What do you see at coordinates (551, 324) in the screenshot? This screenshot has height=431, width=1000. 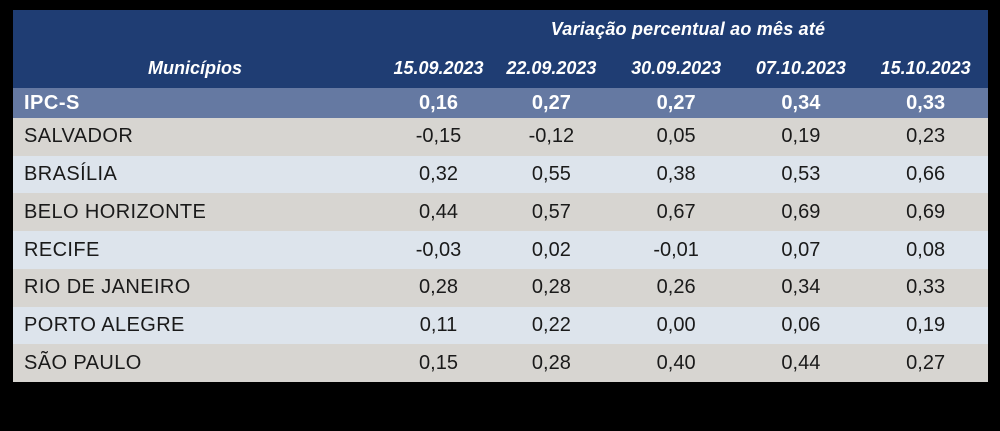 I see `value-cell: 0,22` at bounding box center [551, 324].